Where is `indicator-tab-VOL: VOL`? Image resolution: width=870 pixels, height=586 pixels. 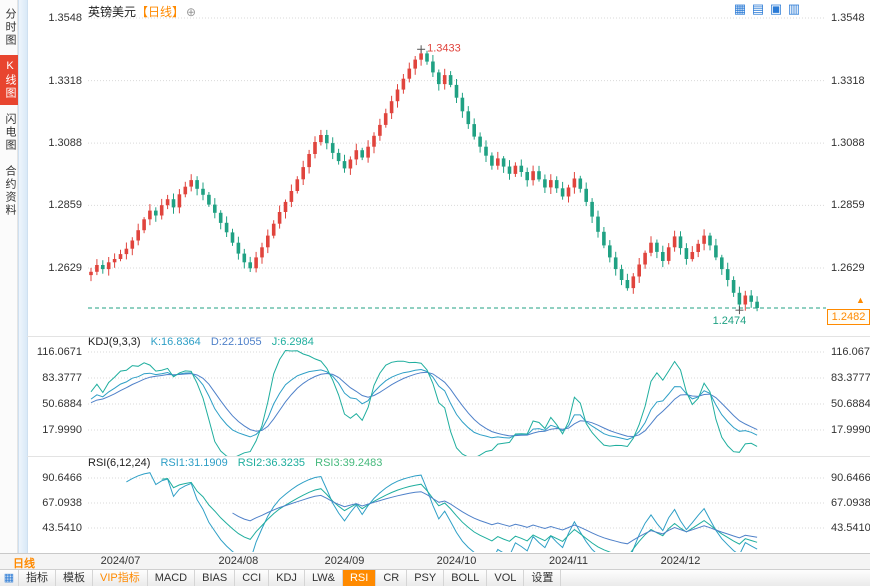
indicator-tab-VOL: VOL is located at coordinates (506, 578).